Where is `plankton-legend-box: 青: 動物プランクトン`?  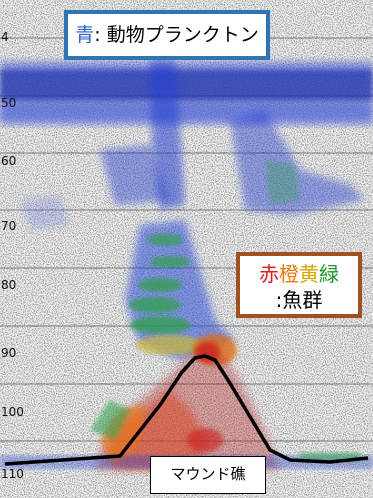 plankton-legend-box: 青: 動物プランクトン is located at coordinates (167, 35).